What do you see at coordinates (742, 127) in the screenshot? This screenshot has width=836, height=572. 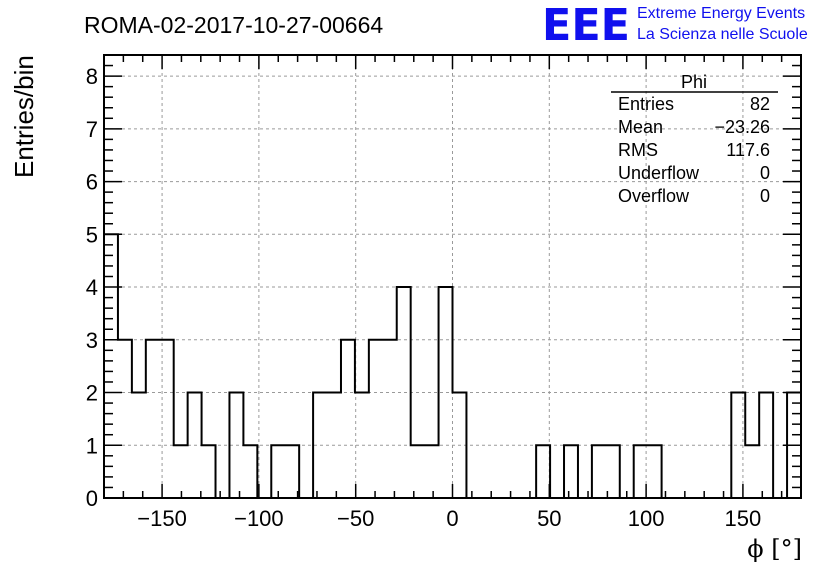 I see `stats-value-mean: −23.26` at bounding box center [742, 127].